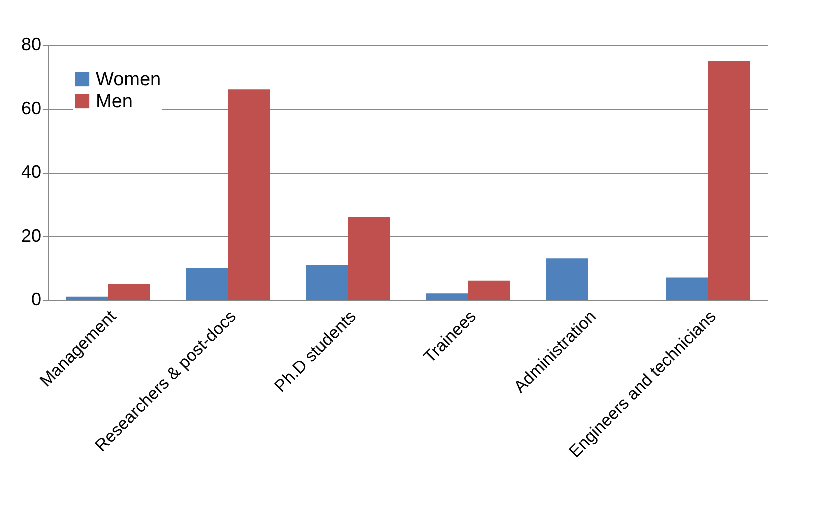  I want to click on y-tick-label: 60, so click(31, 108).